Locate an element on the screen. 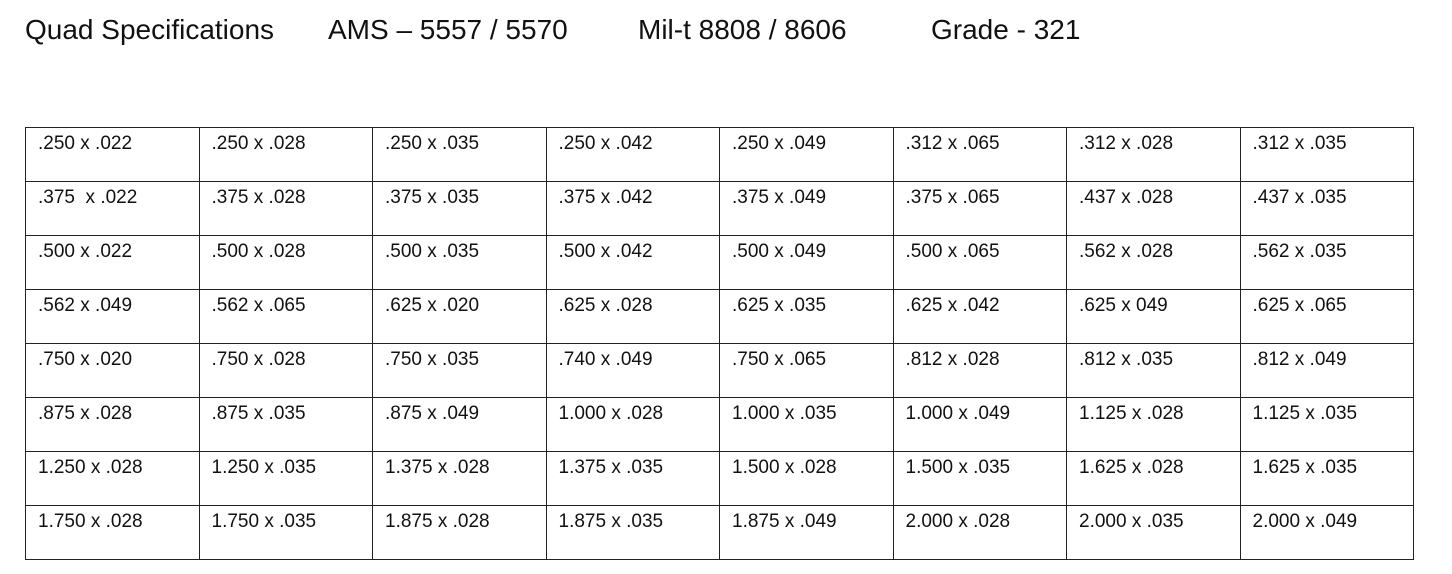 The height and width of the screenshot is (574, 1452). table-cell: 1.375 x .028 is located at coordinates (459, 478).